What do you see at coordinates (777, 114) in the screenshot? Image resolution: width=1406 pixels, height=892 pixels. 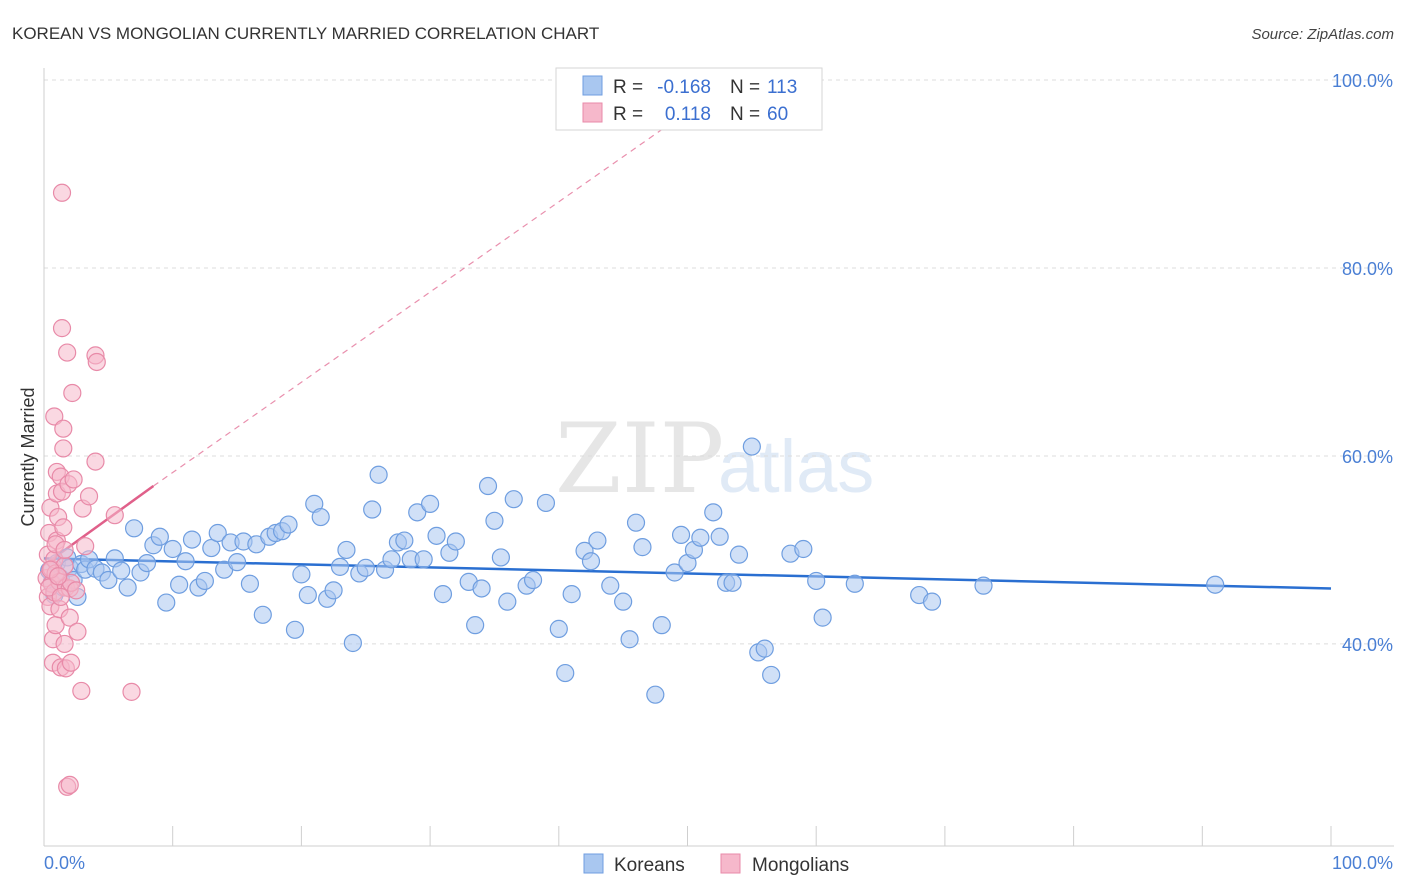 I see `legend-n-value-mongolians: 60` at bounding box center [777, 114].